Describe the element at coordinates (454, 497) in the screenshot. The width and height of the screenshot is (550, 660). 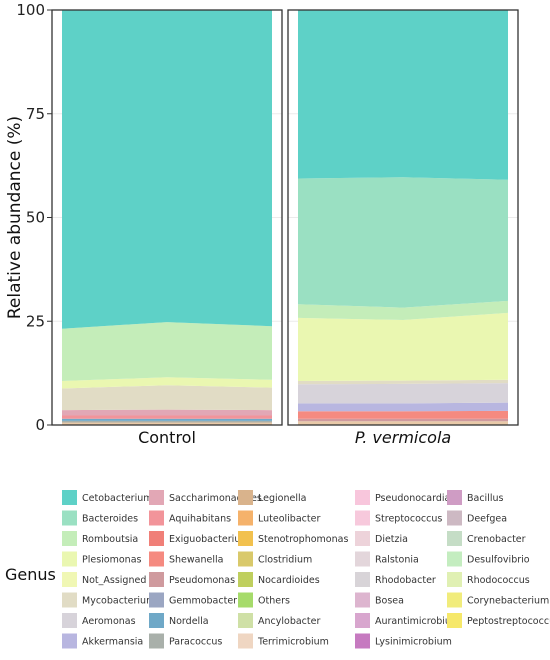
I see `legend-swatch-bacillus` at that location.